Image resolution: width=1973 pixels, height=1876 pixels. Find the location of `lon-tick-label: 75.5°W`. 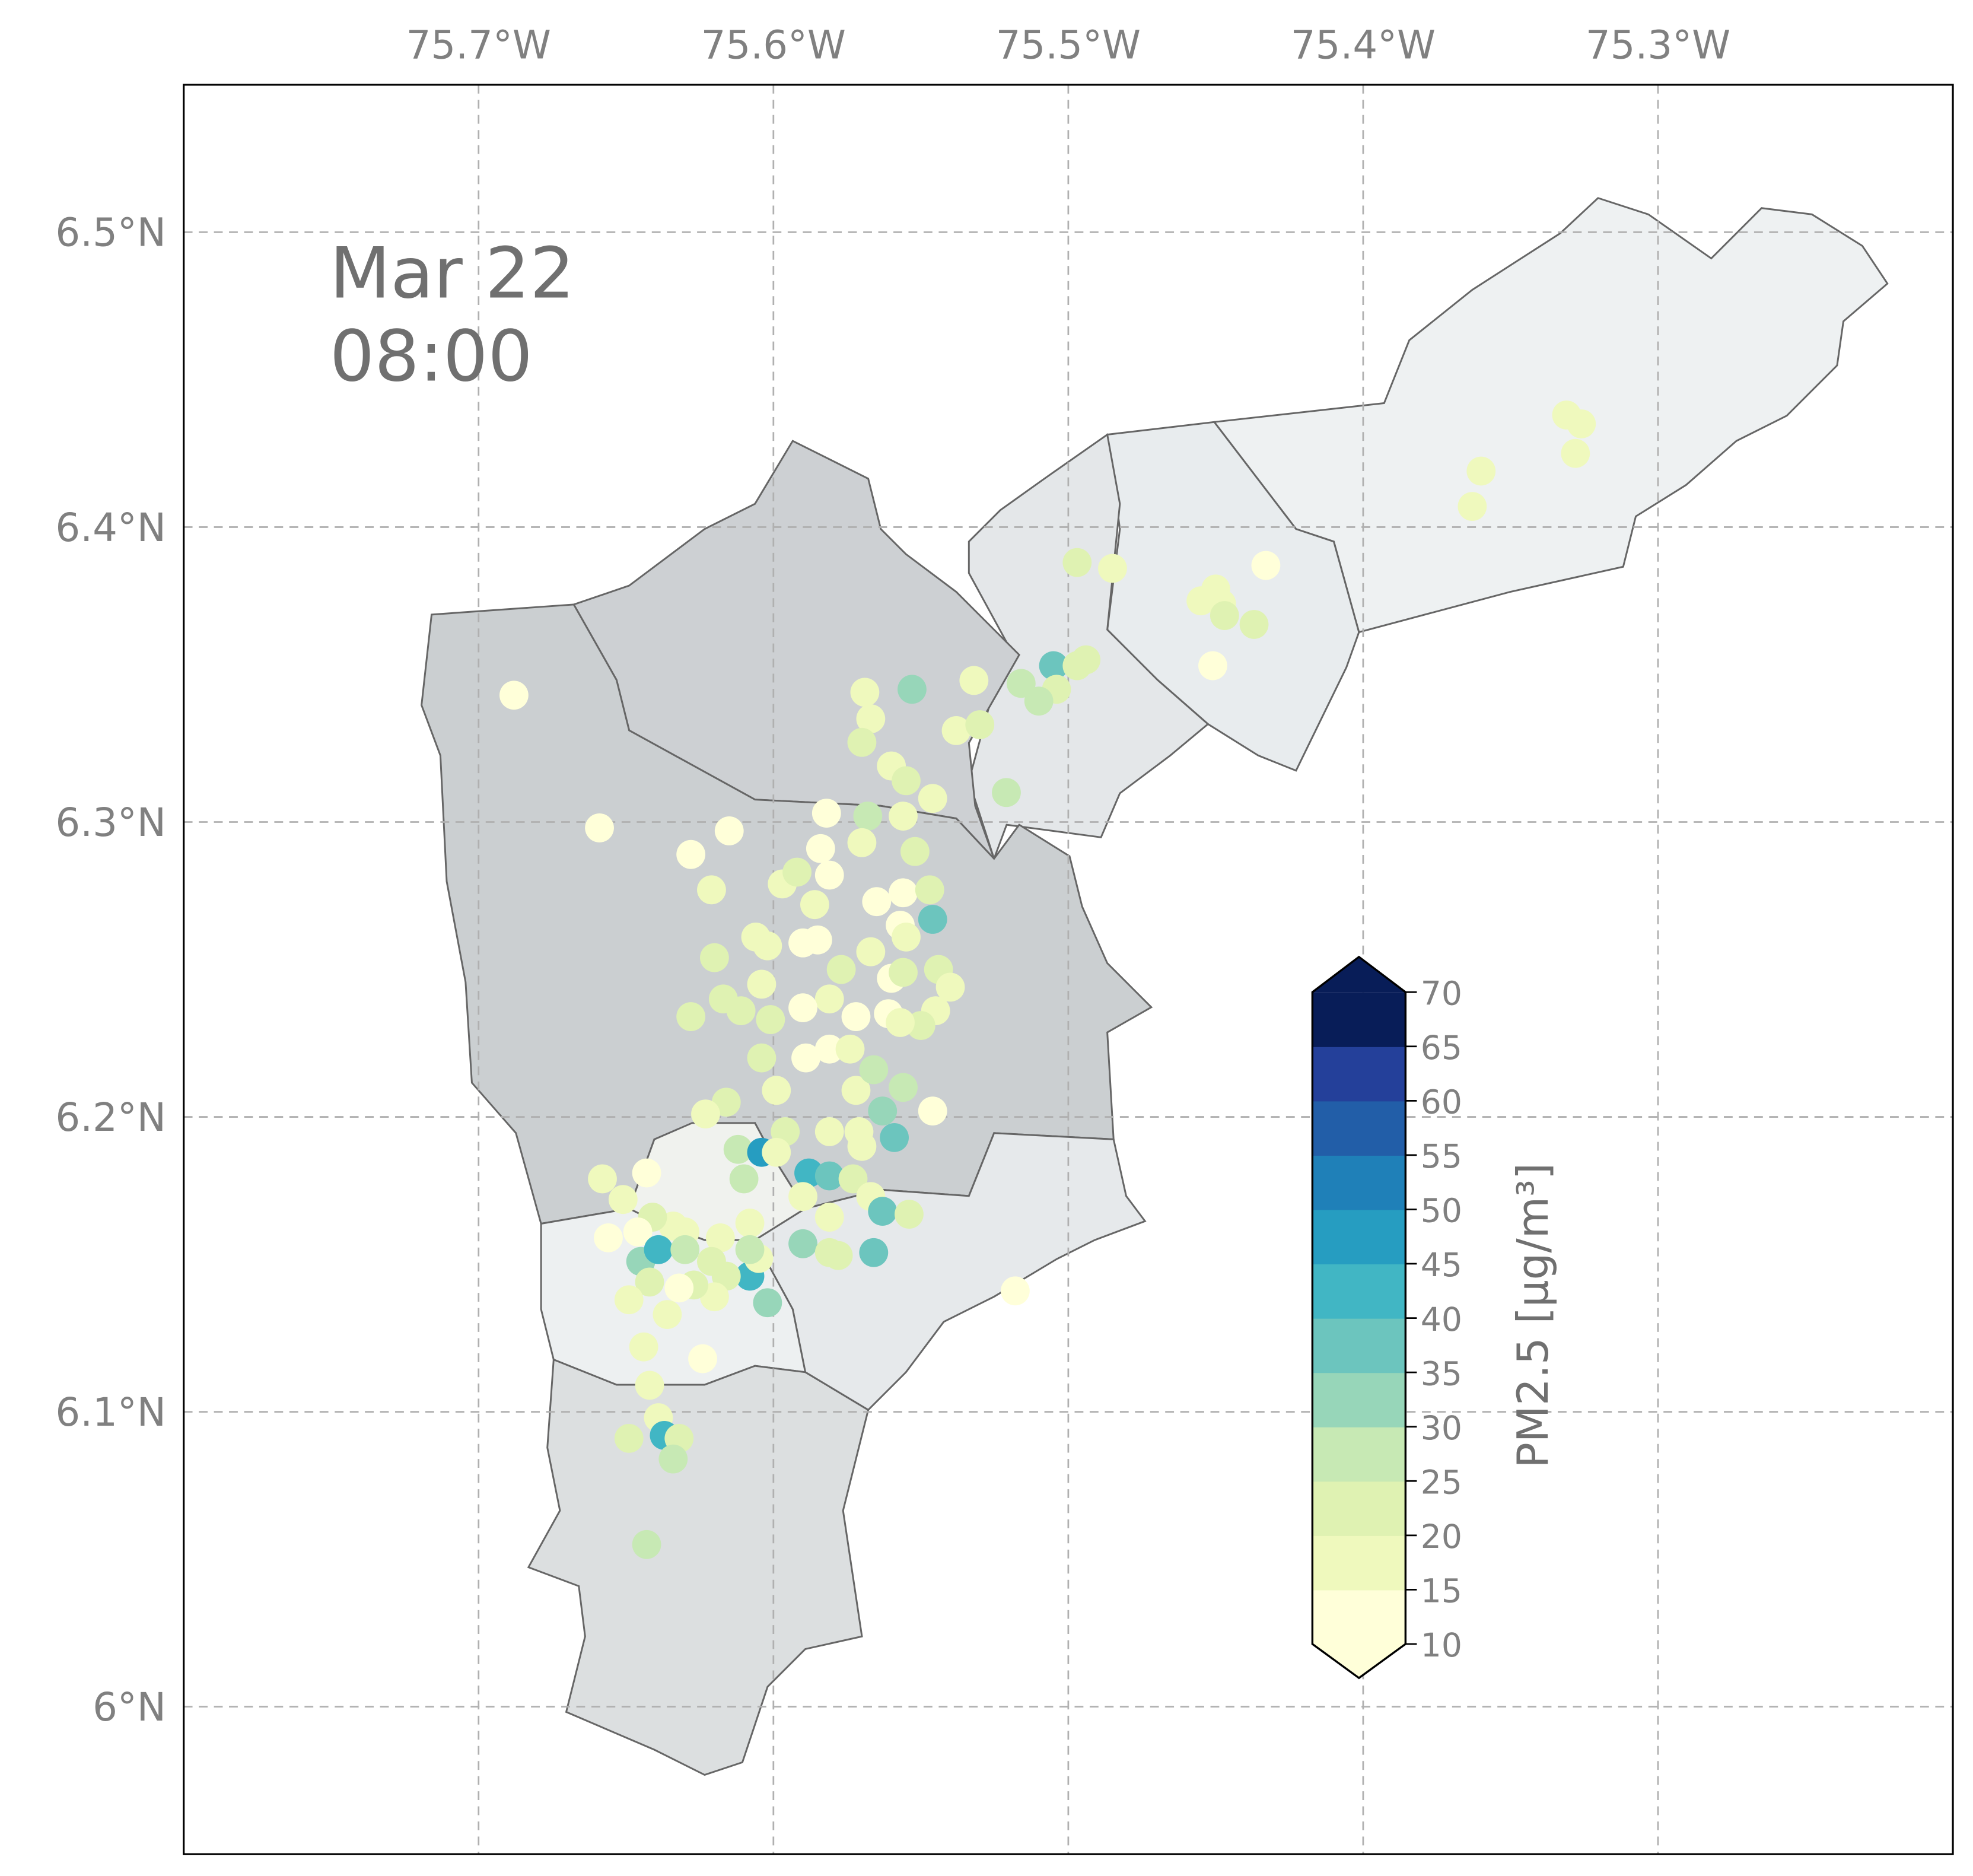

lon-tick-label: 75.5°W is located at coordinates (1068, 45).